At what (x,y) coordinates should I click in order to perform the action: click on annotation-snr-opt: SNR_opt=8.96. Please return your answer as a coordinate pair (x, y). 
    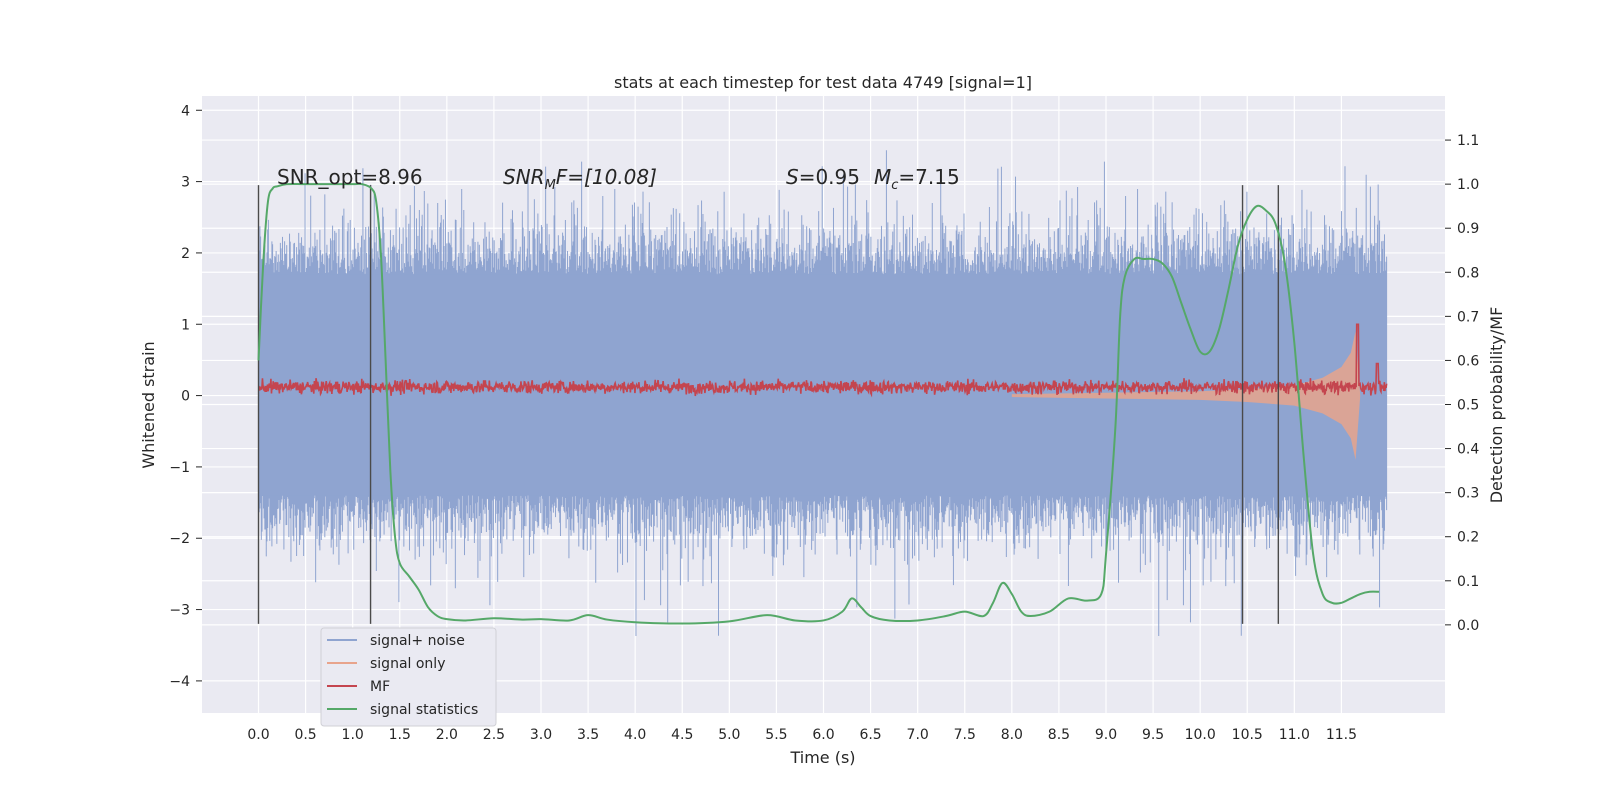
    Looking at the image, I should click on (350, 177).